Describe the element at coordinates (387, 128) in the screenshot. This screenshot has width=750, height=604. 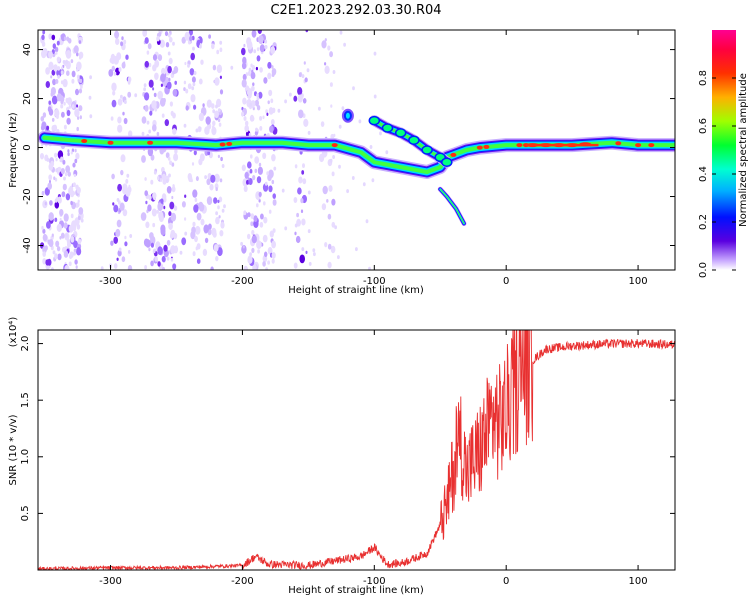
I see `branch-blob` at that location.